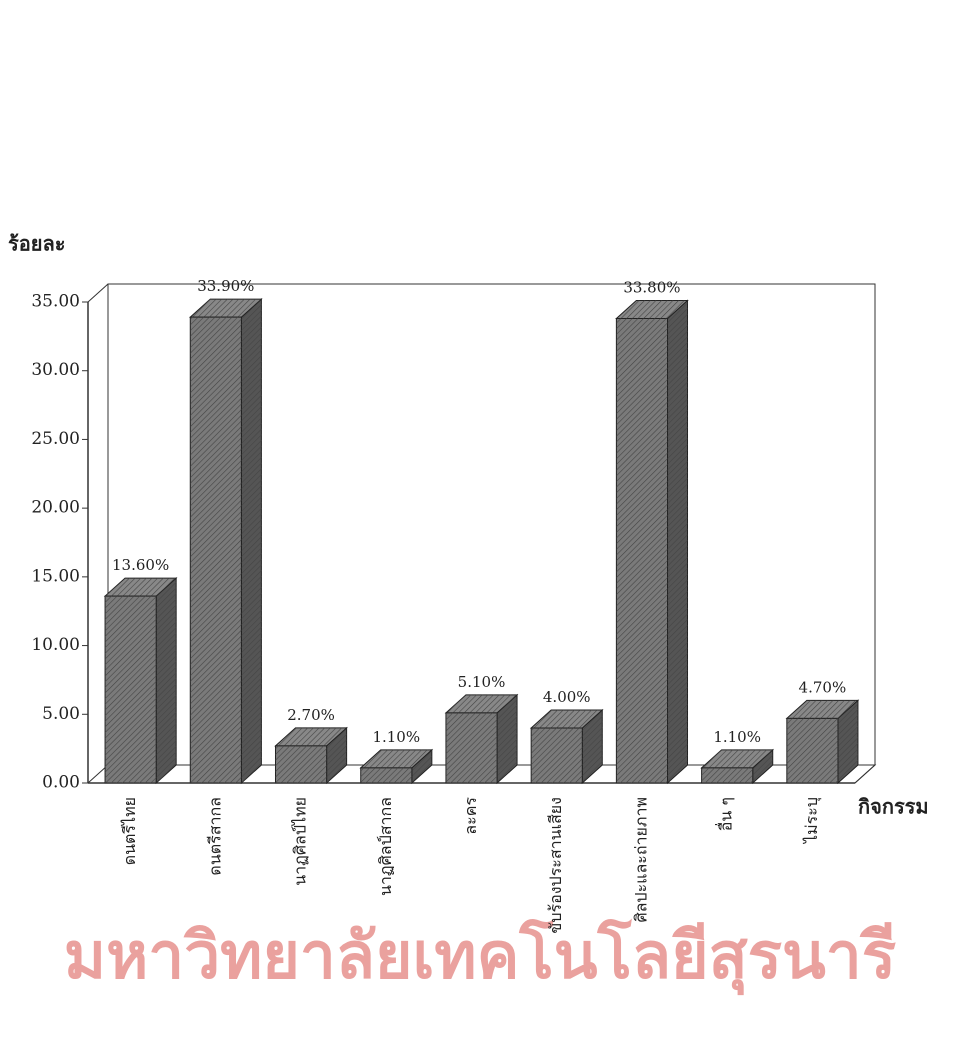  Describe the element at coordinates (725, 814) in the screenshot. I see `x-tick-label: อื่น ๆ` at that location.